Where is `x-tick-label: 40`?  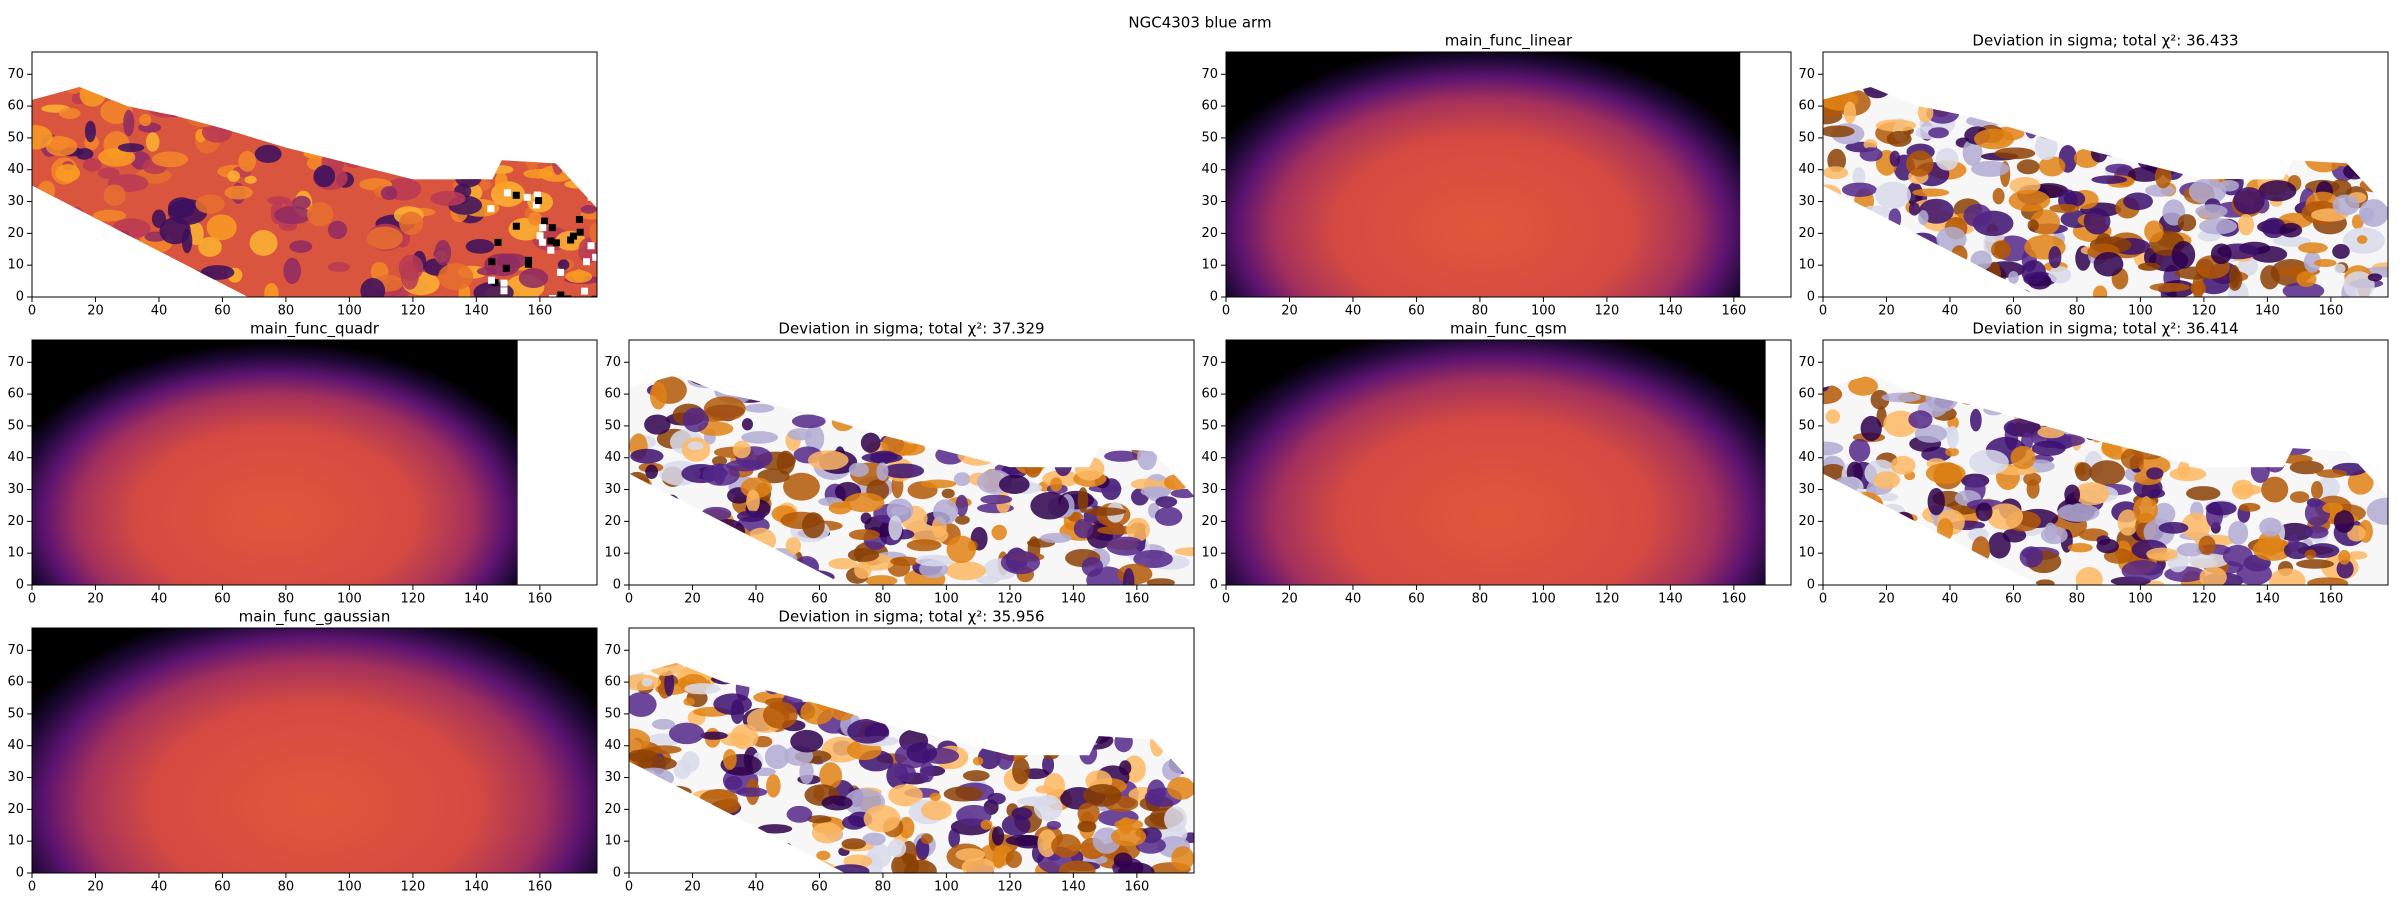
x-tick-label: 40 is located at coordinates (159, 887).